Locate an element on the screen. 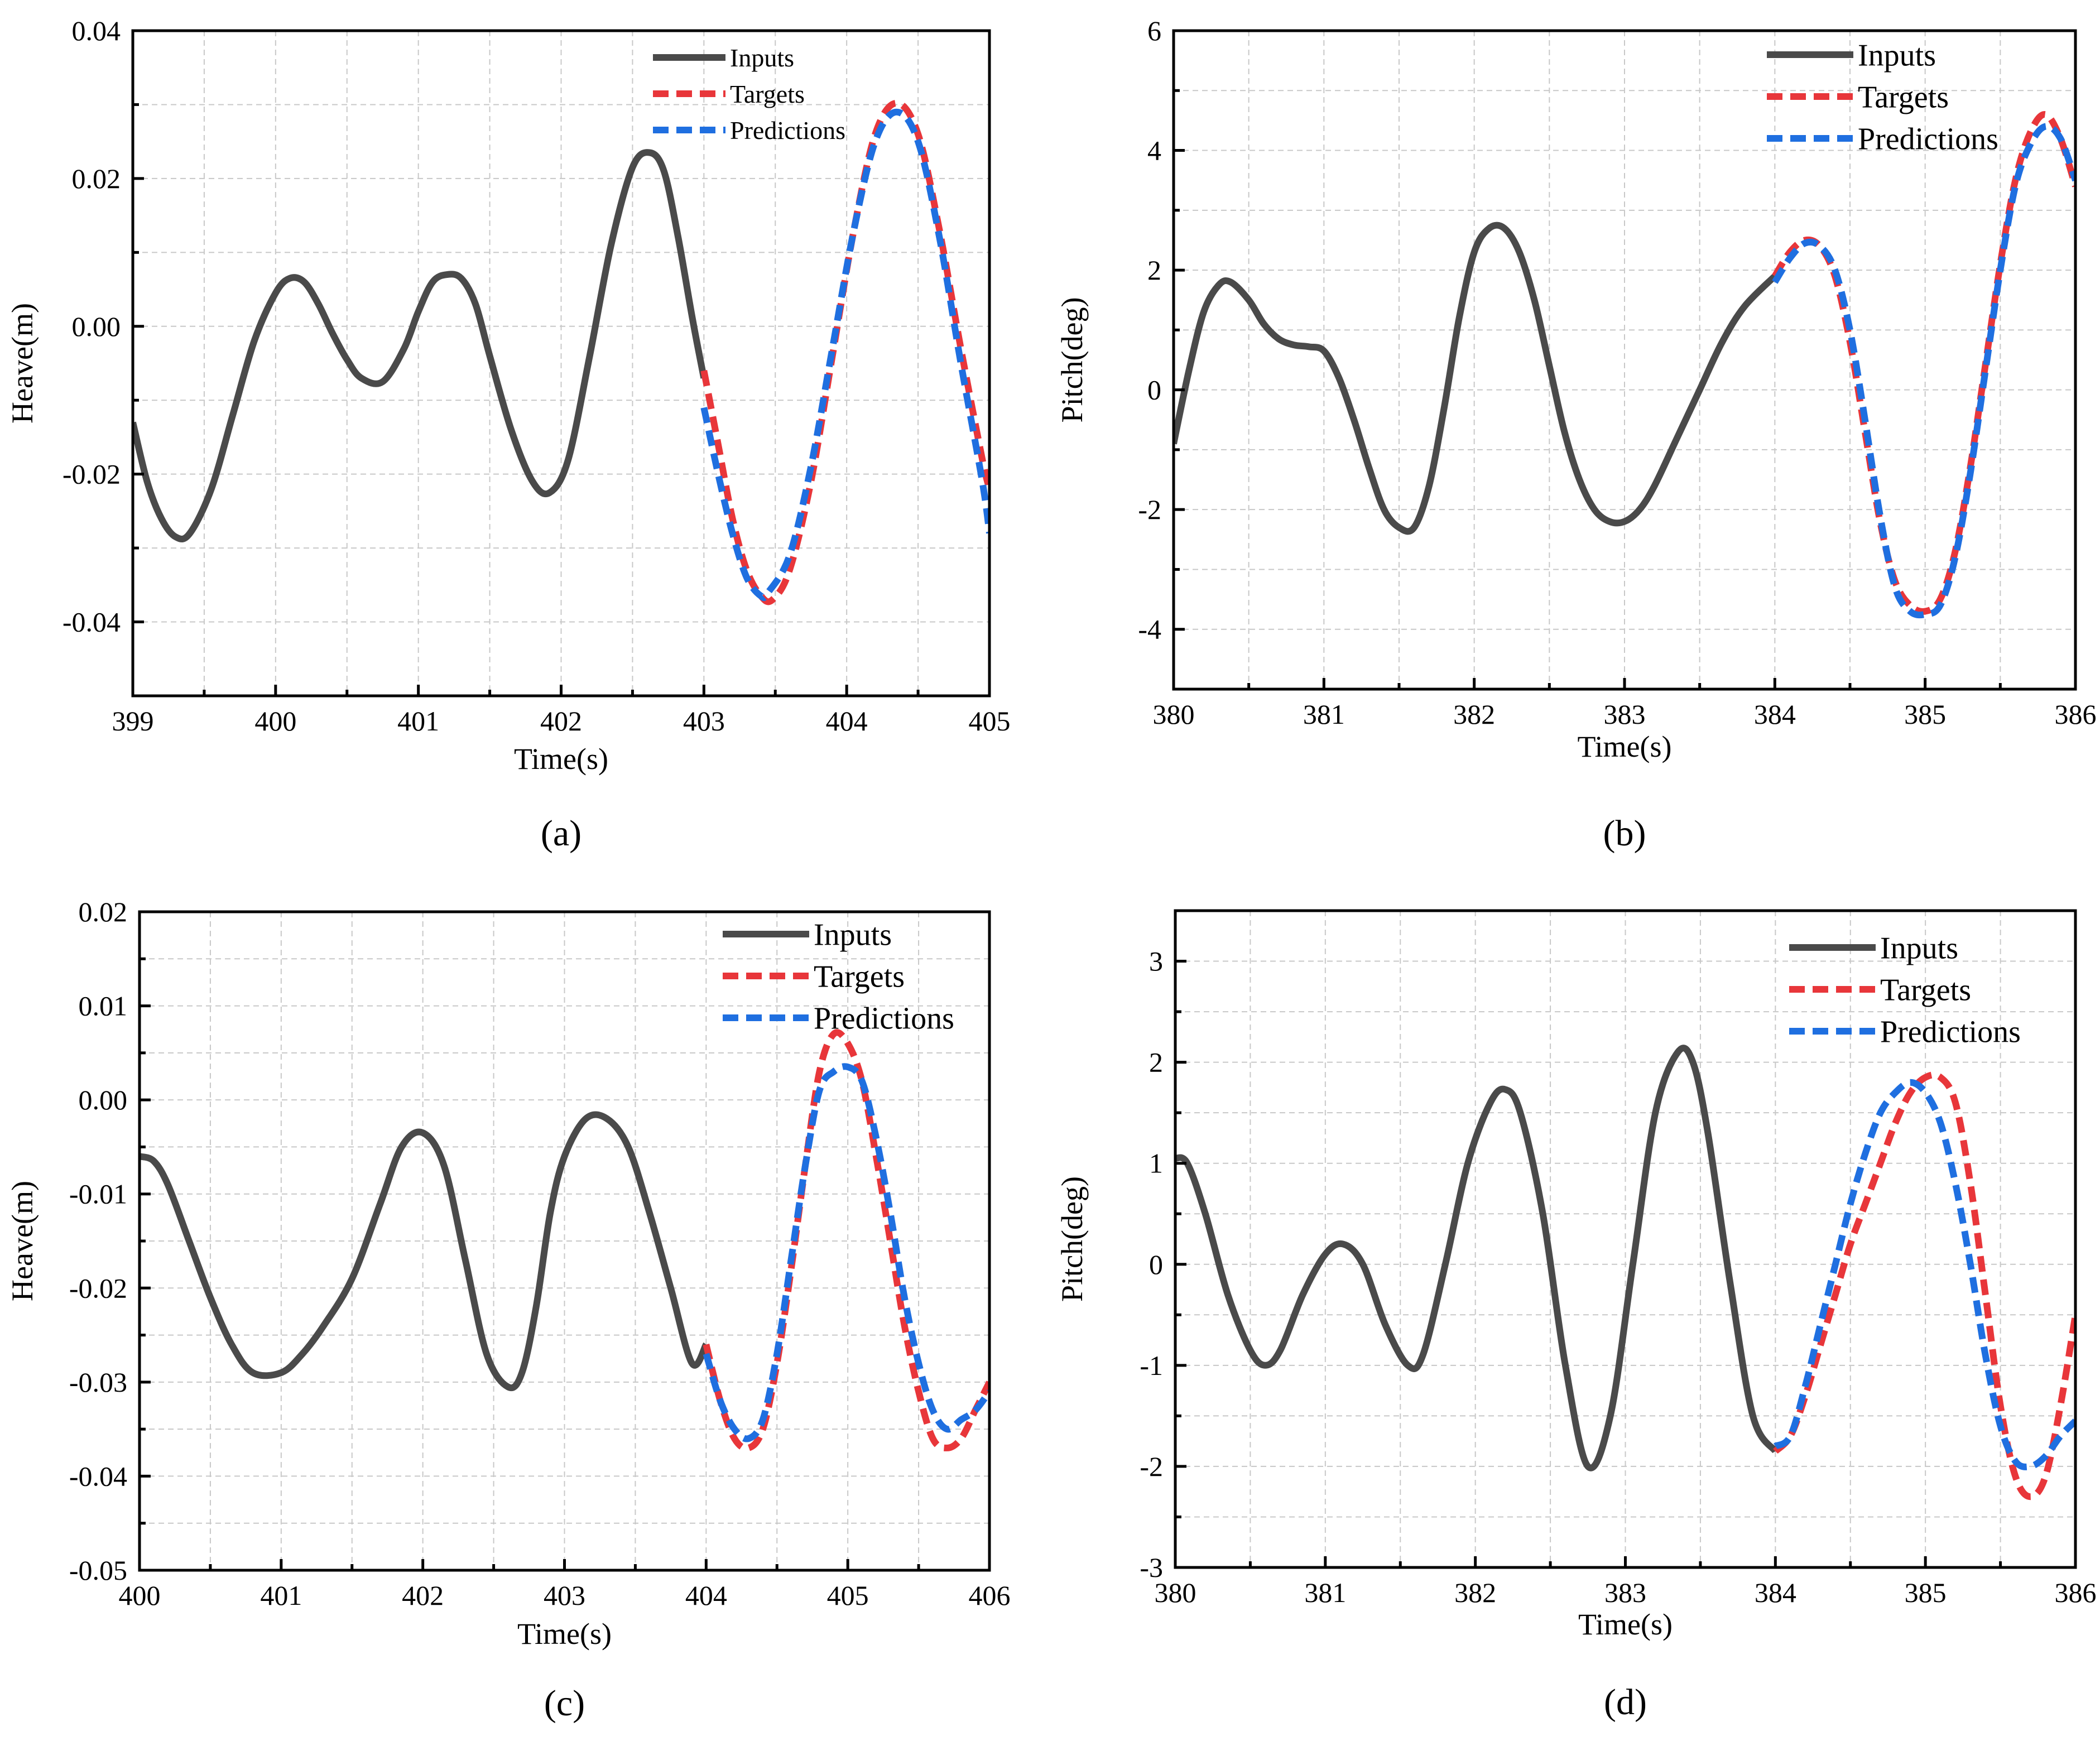  legend-a: Inputs Targets Predictions is located at coordinates (749, 94).